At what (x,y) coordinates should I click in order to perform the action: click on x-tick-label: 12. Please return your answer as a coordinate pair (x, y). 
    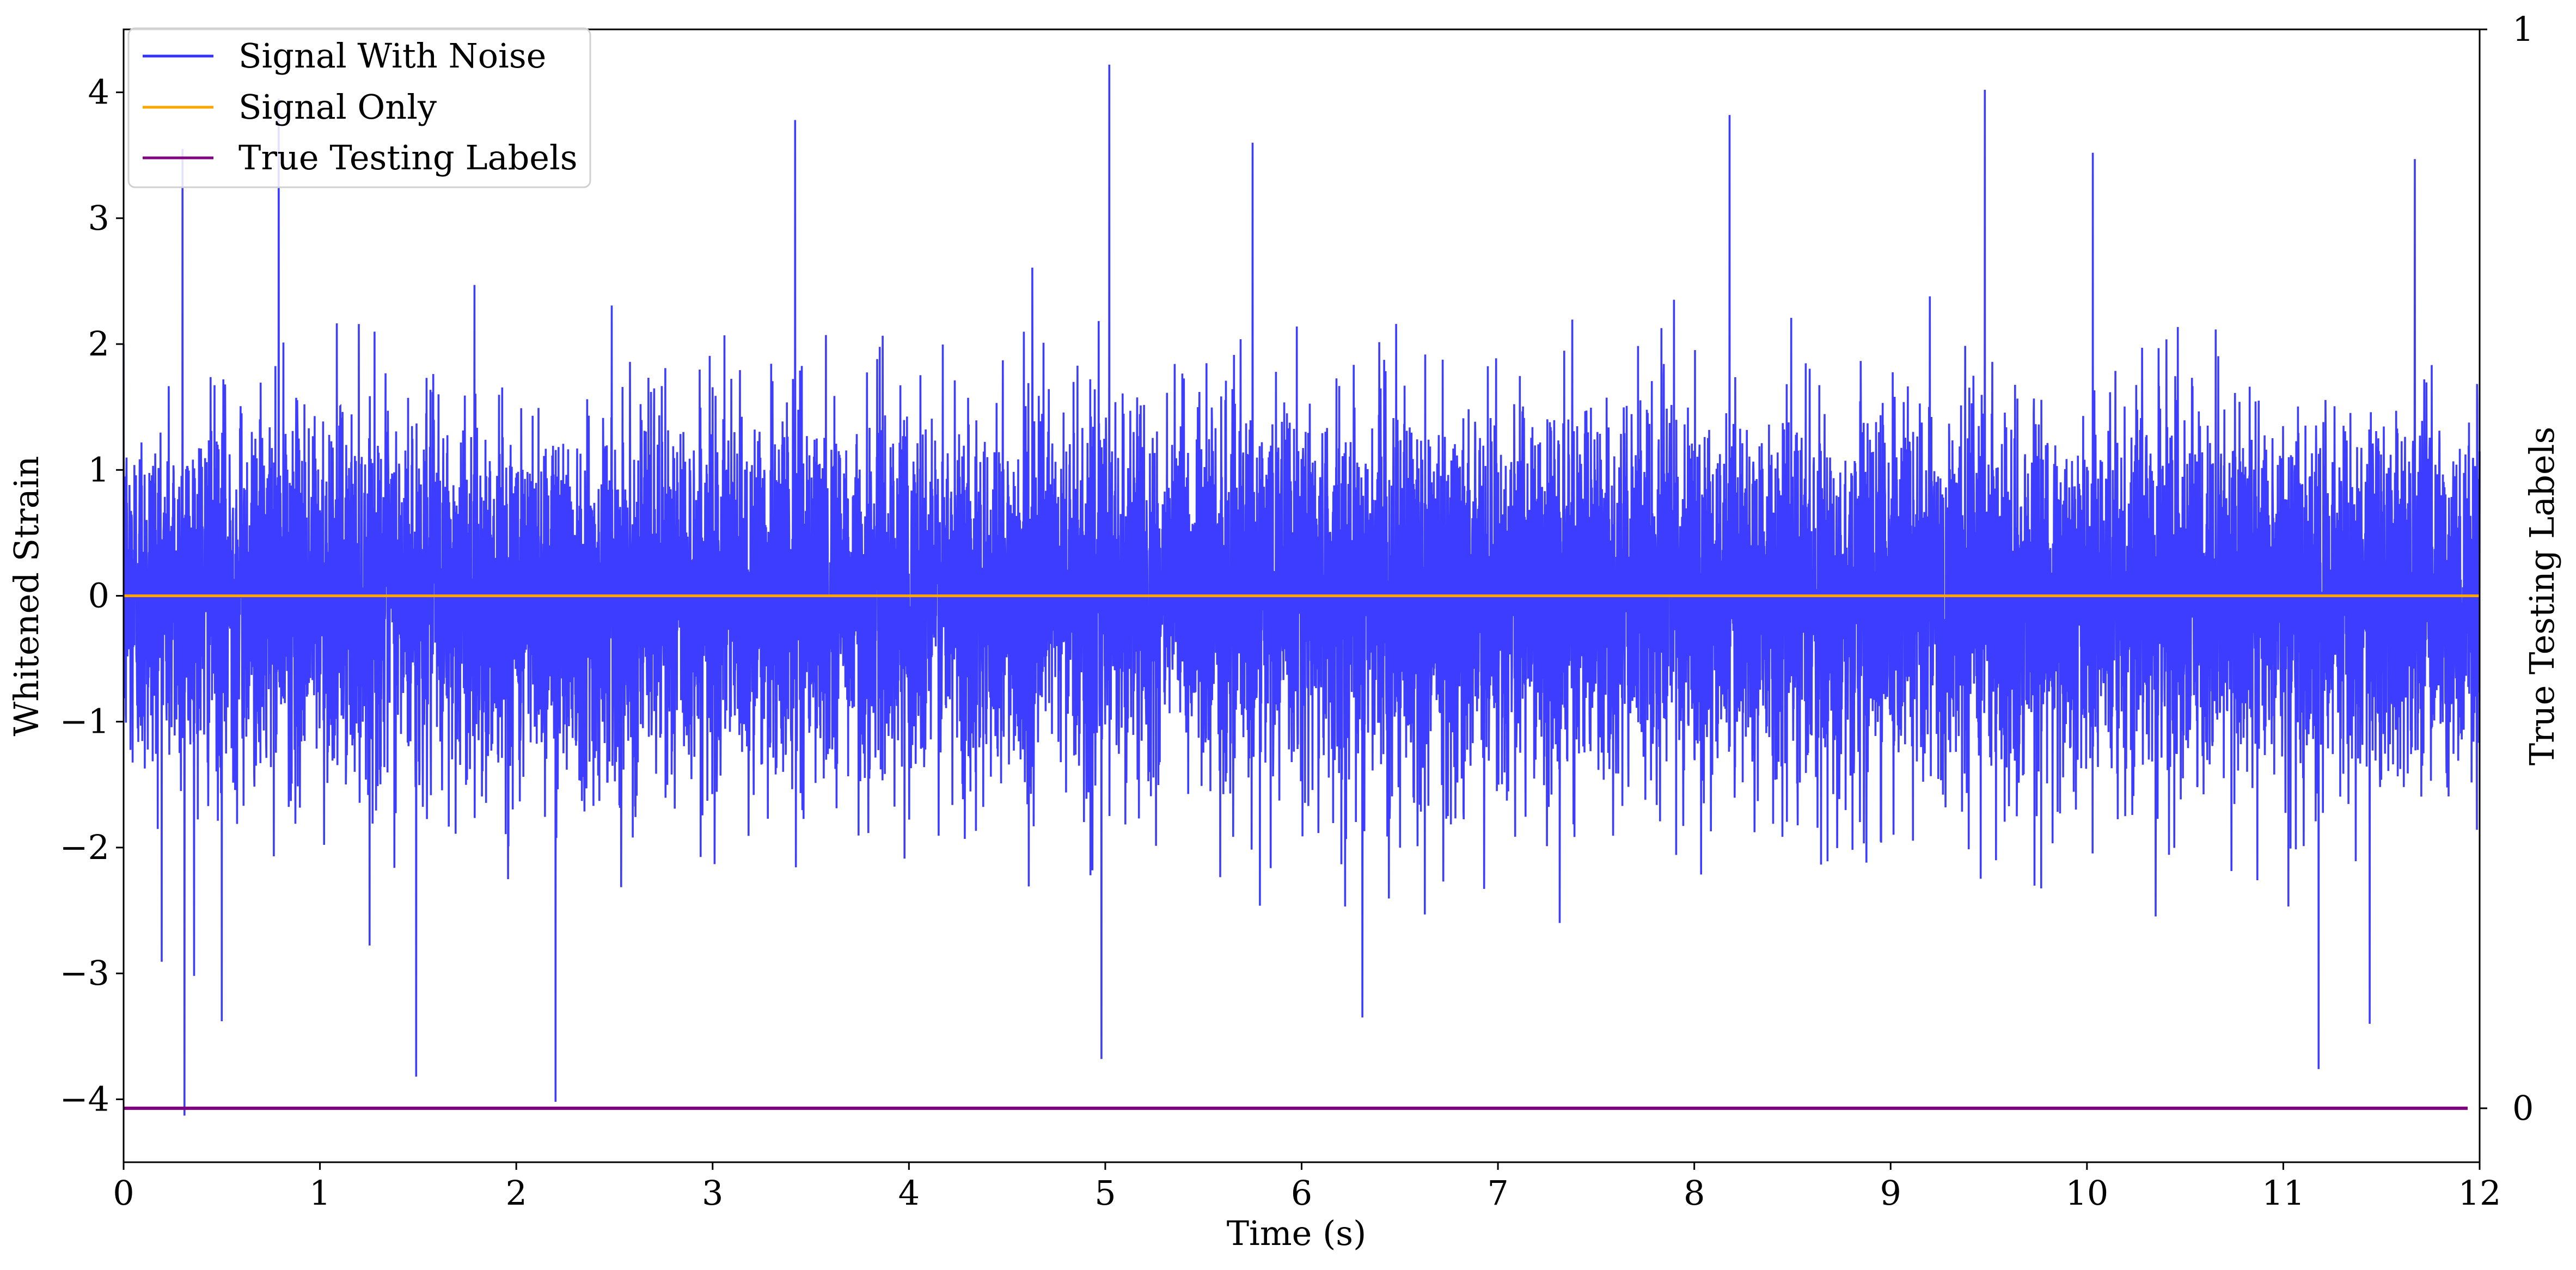
    Looking at the image, I should click on (2479, 1193).